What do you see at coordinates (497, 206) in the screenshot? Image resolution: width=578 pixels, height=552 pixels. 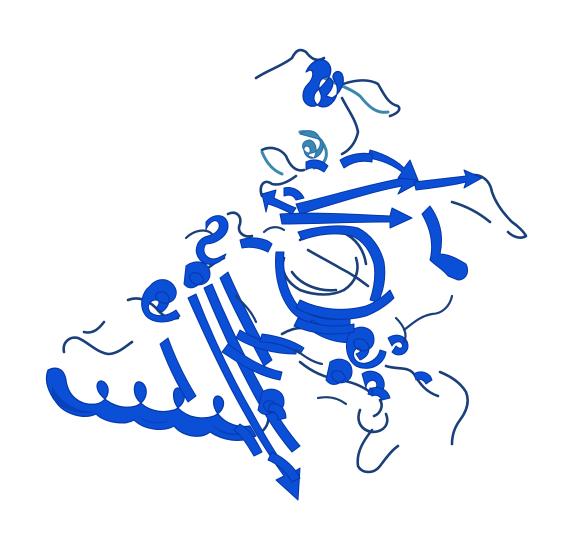 I see `coil-right-tail` at bounding box center [497, 206].